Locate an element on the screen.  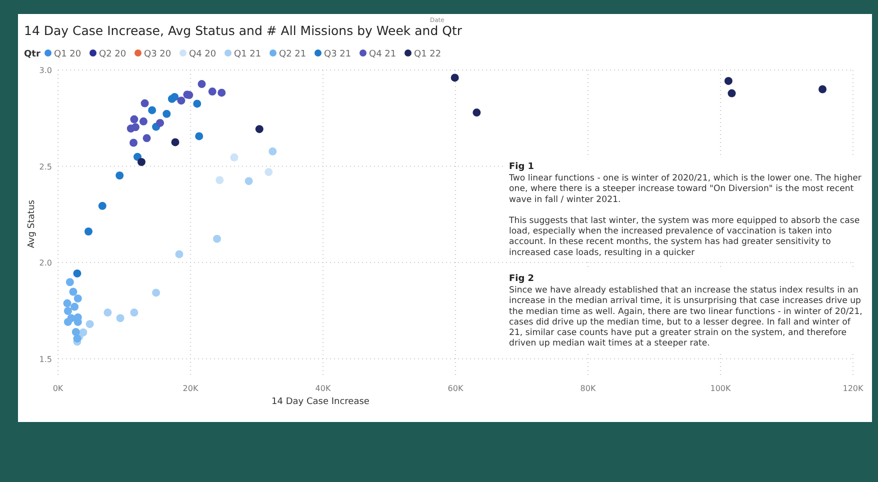
y-axis-title: Avg Status is located at coordinates (32, 224).